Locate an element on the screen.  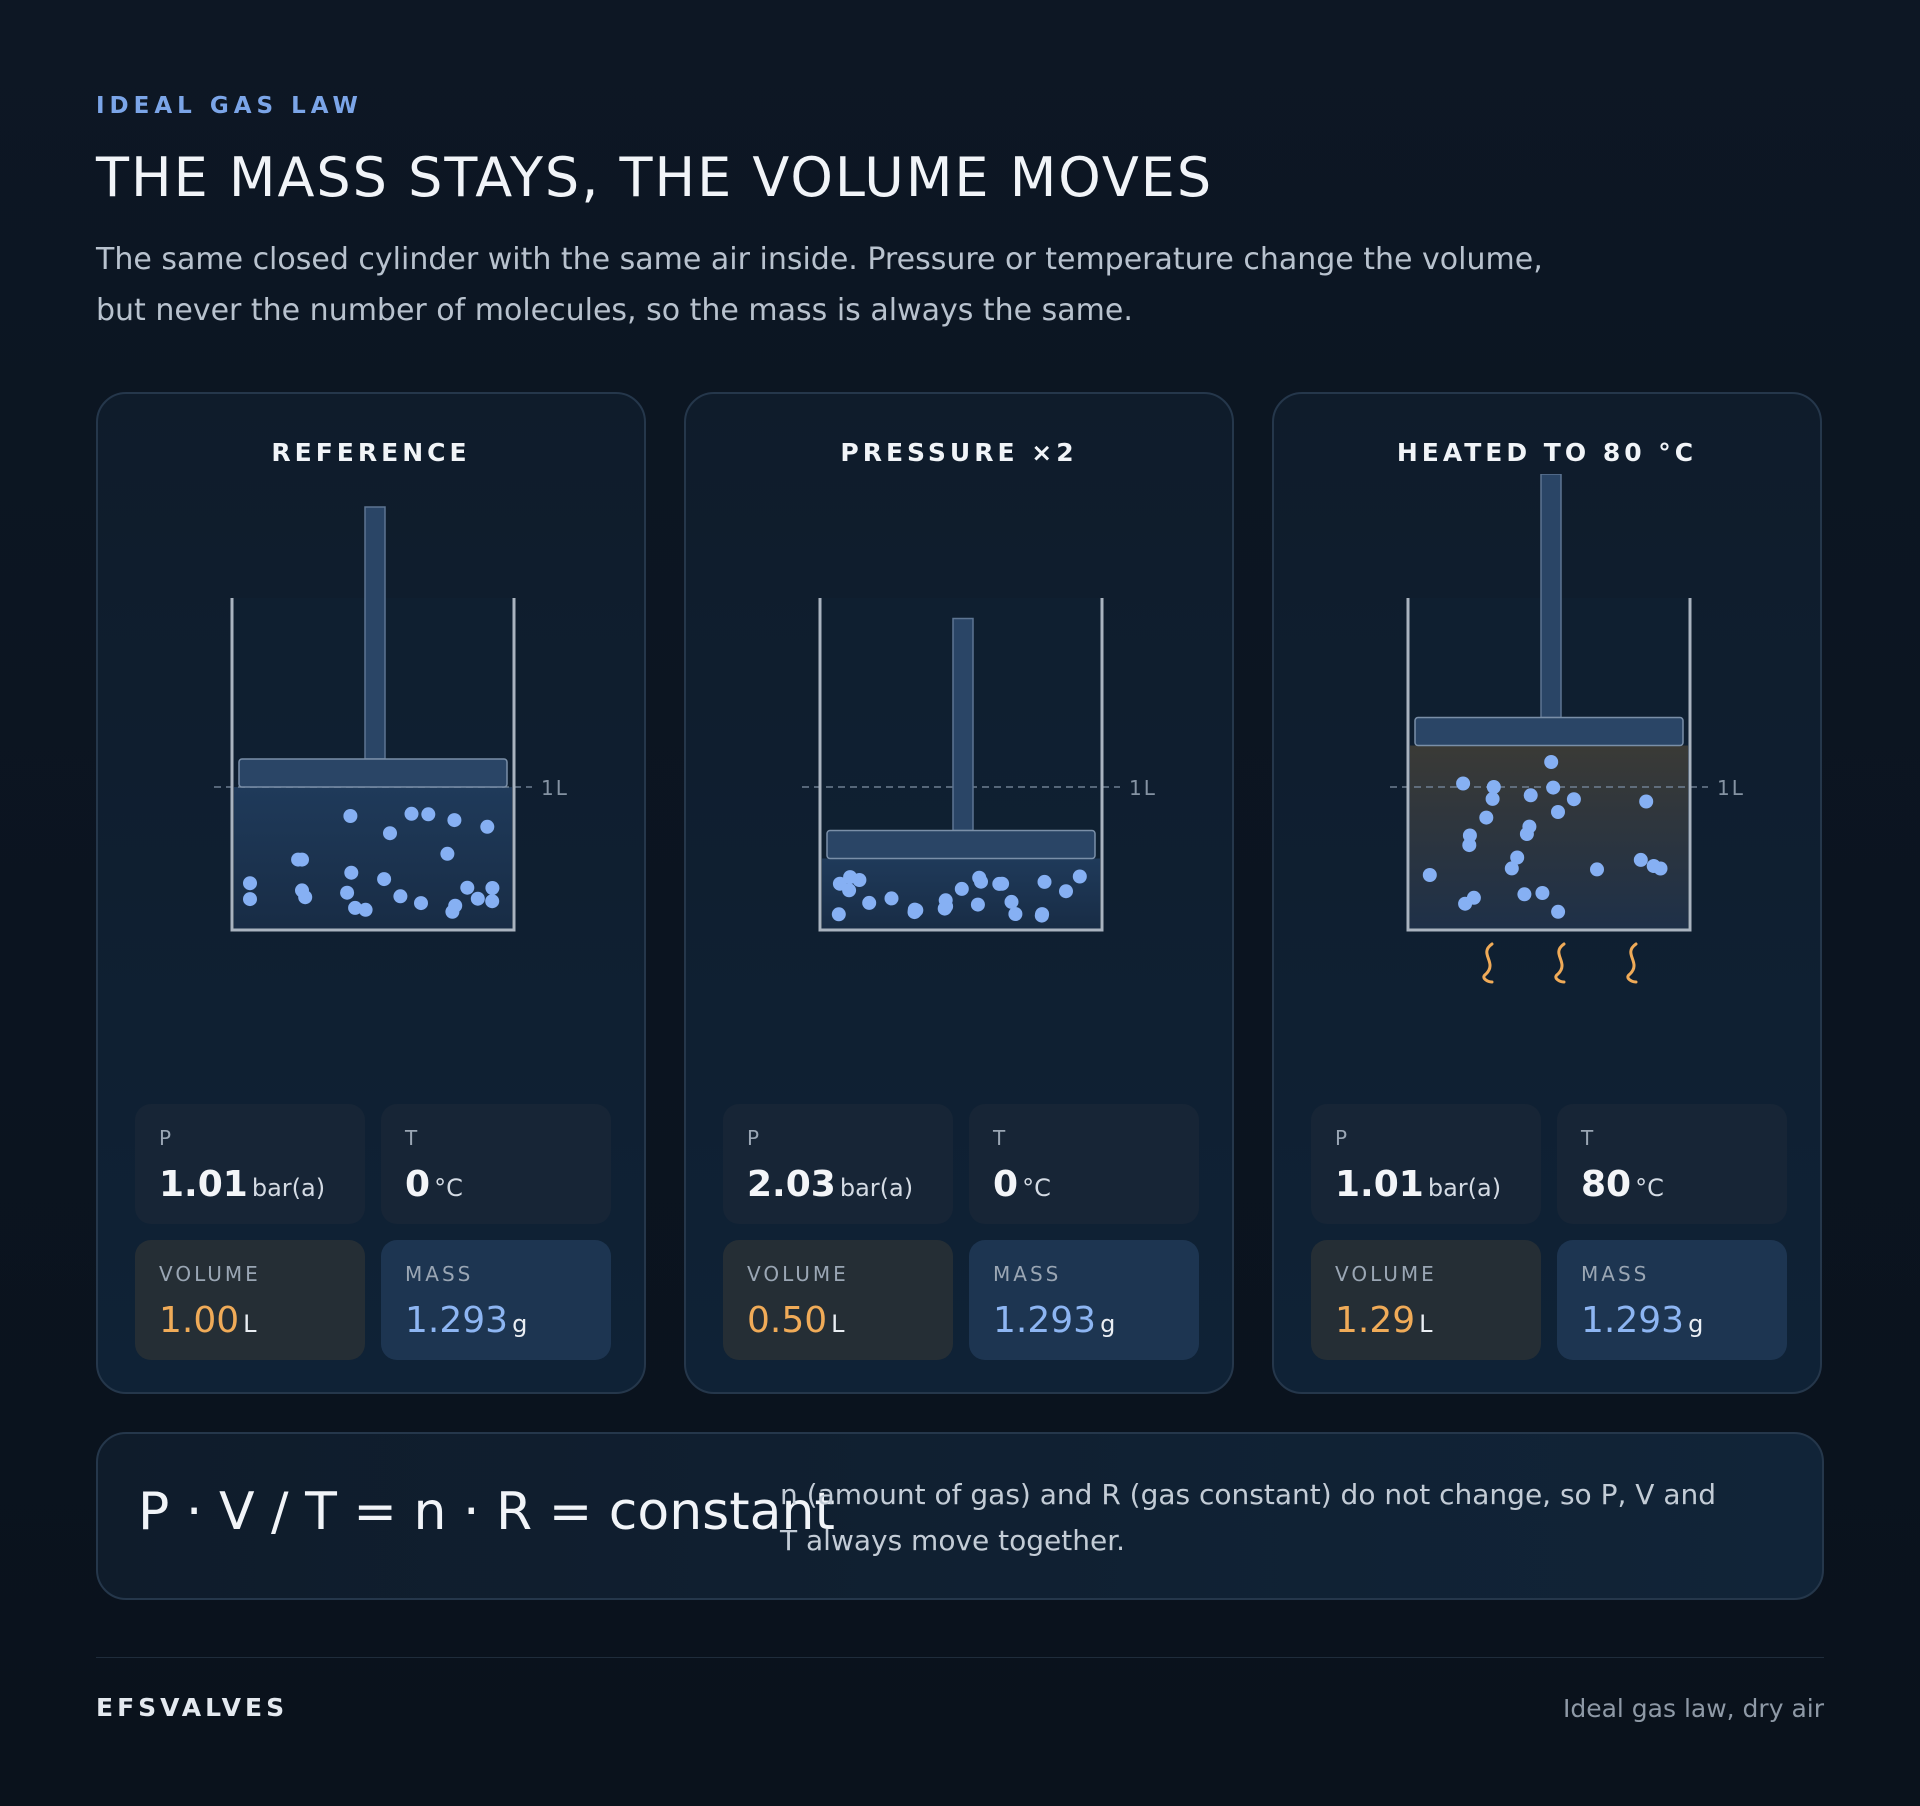
volume-value: 1.00 is located at coordinates (199, 1320).